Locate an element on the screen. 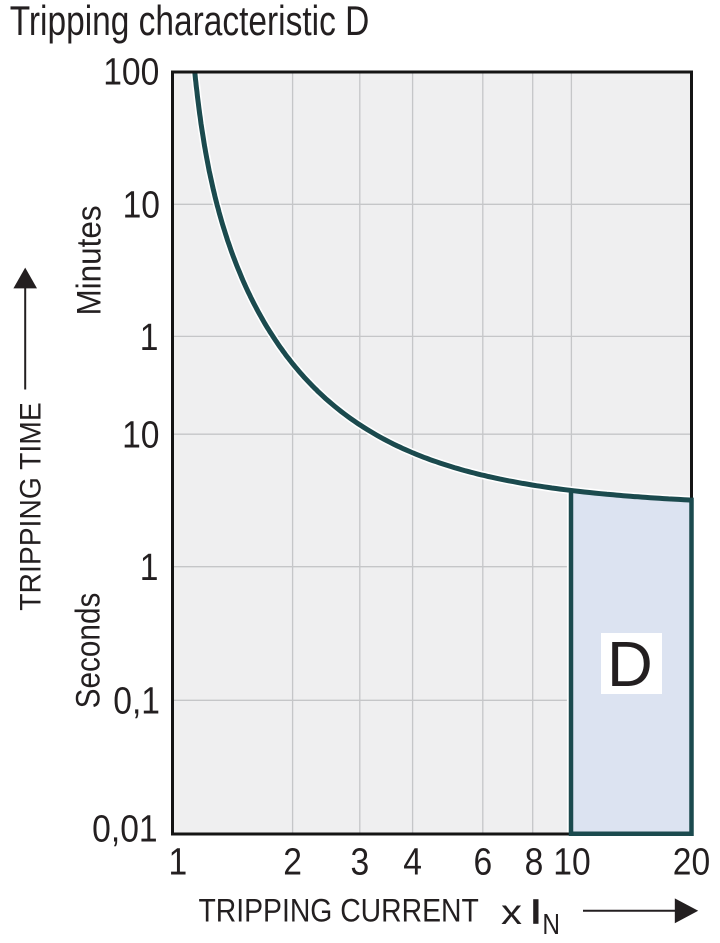 This screenshot has width=720, height=943. svg-text: Tripping characteristic D is located at coordinates (190, 22).